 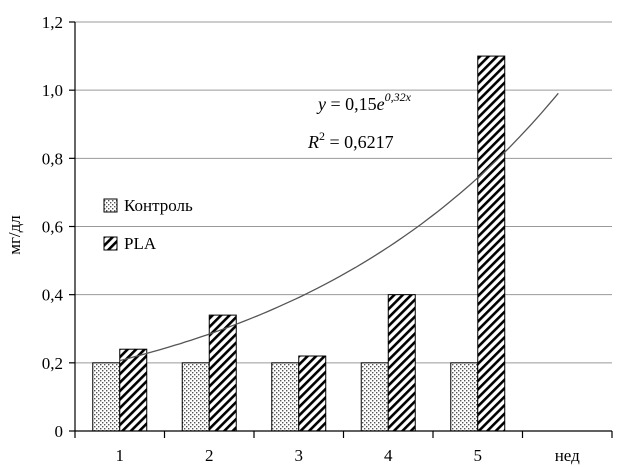 What do you see at coordinates (53, 295) in the screenshot?
I see `y-tick-label: 0,4` at bounding box center [53, 295].